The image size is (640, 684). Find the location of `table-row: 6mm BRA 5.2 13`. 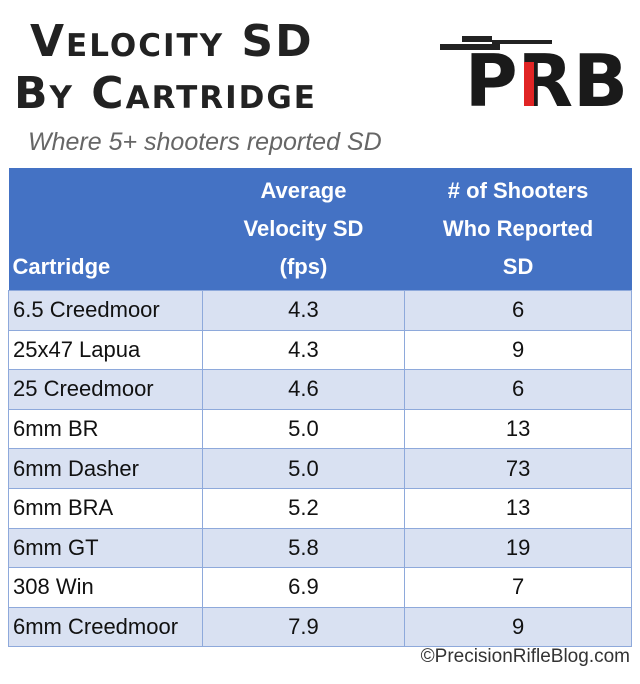

table-row: 6mm BRA 5.2 13 is located at coordinates (320, 508).